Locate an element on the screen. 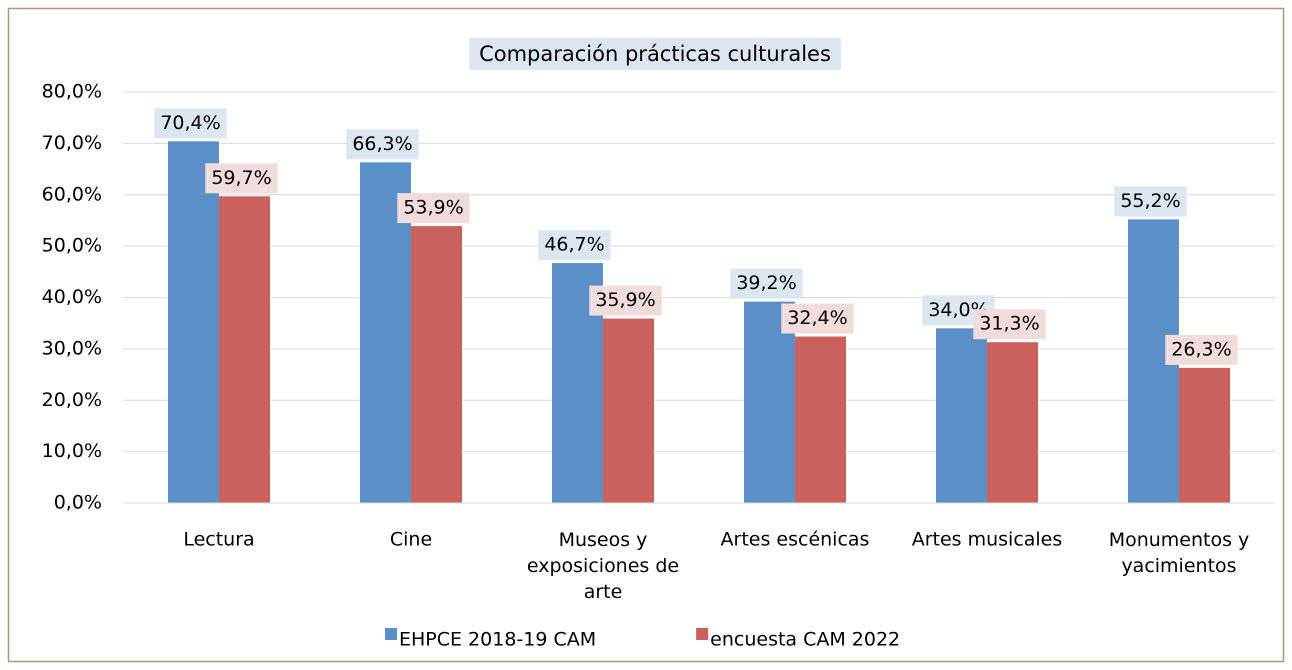 This screenshot has height=670, width=1292. x-tick-label-line: yacimientos is located at coordinates (1178, 566).